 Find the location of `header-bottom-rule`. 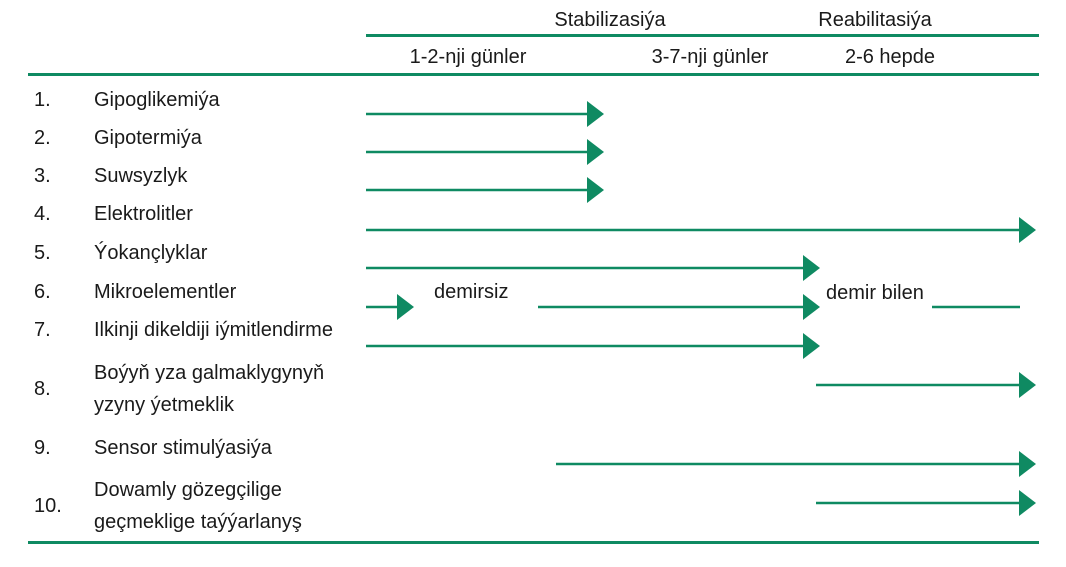

header-bottom-rule is located at coordinates (533, 74).